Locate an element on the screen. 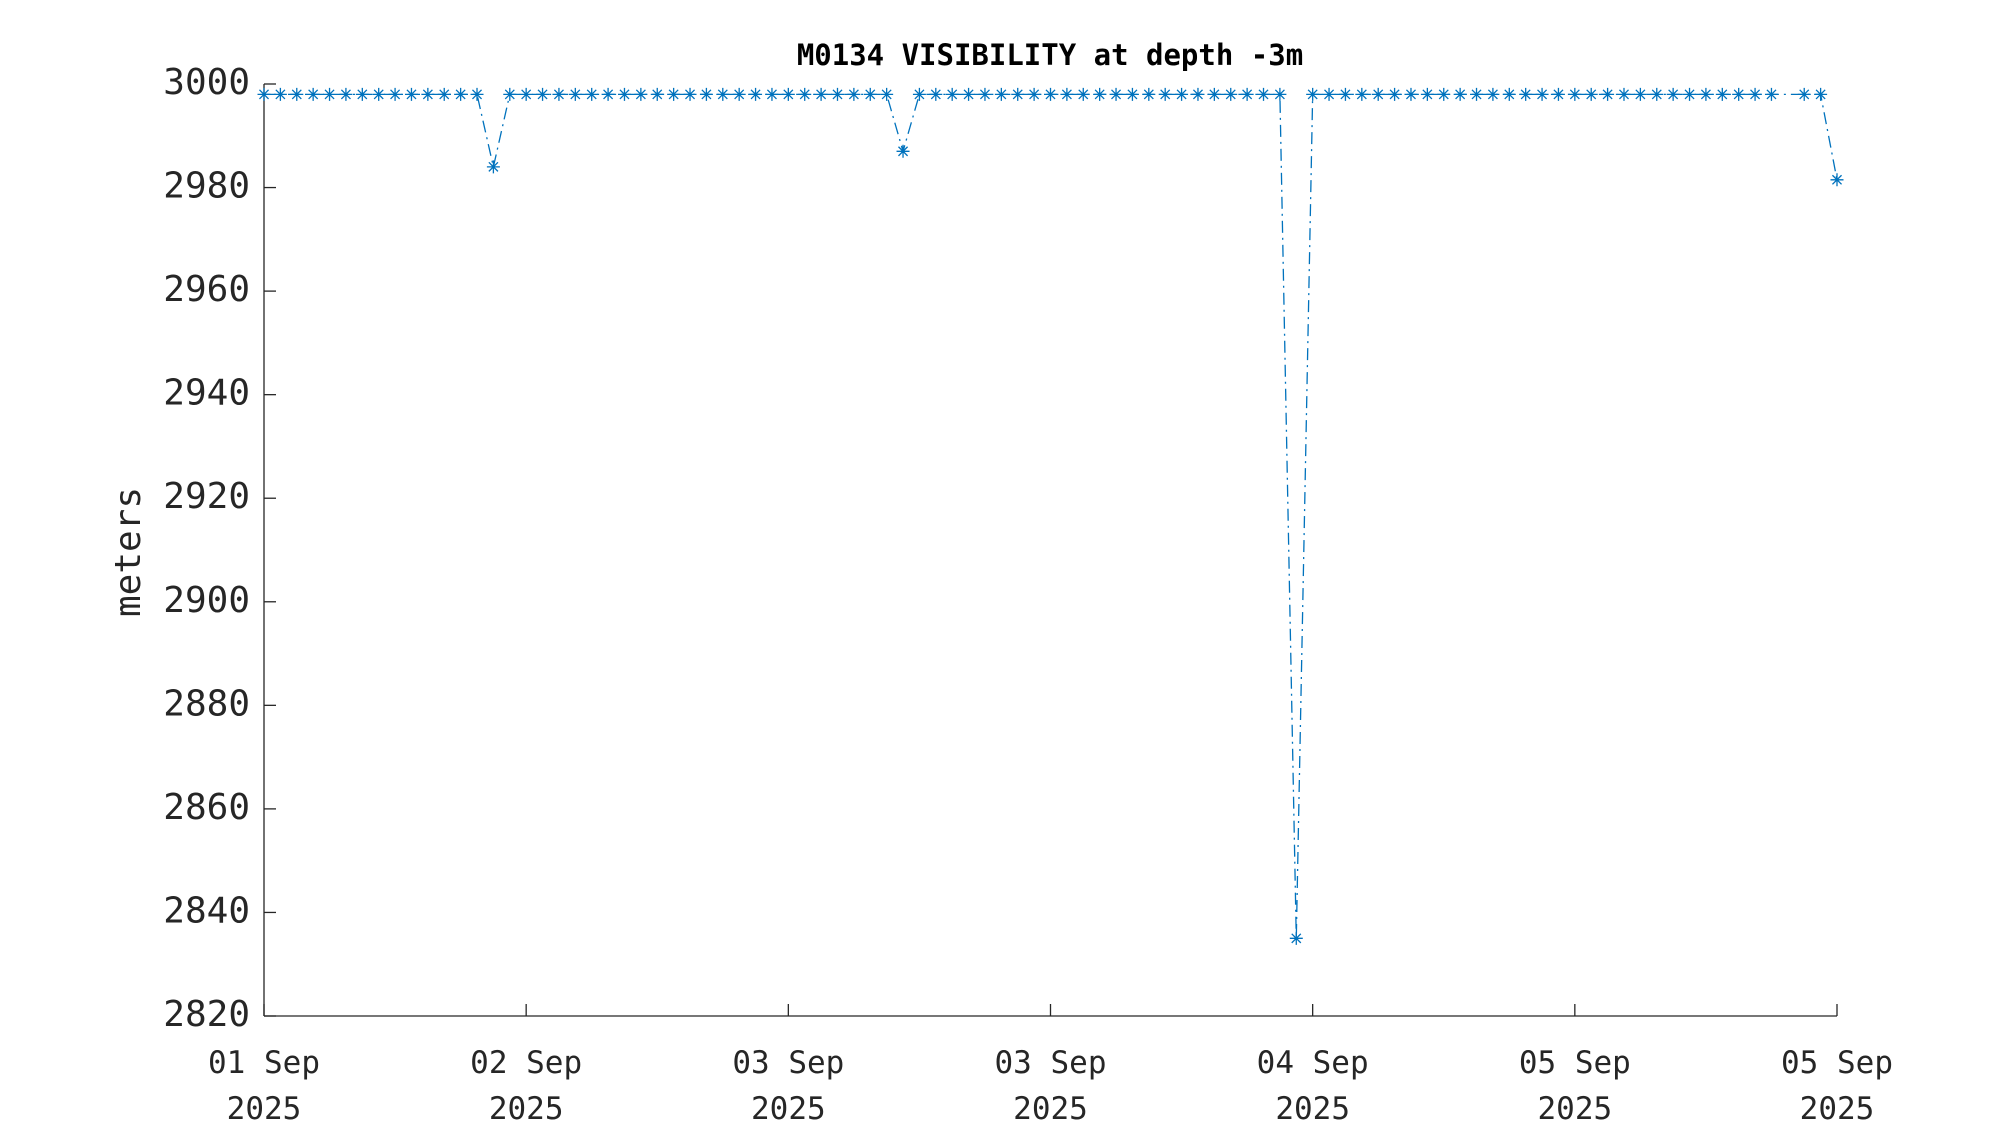  y-tick-label: 2840 is located at coordinates (206, 910).